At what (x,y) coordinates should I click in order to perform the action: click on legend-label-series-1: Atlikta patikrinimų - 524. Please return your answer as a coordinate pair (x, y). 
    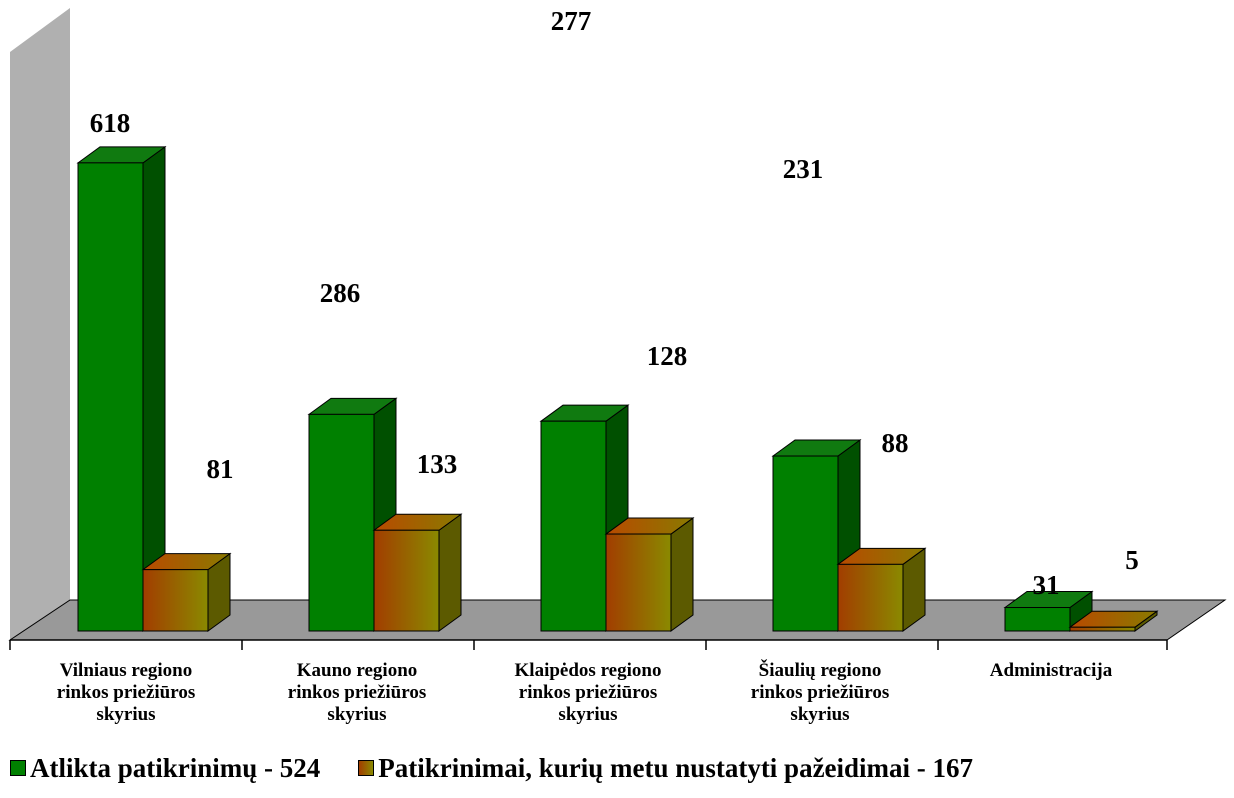
    Looking at the image, I should click on (175, 767).